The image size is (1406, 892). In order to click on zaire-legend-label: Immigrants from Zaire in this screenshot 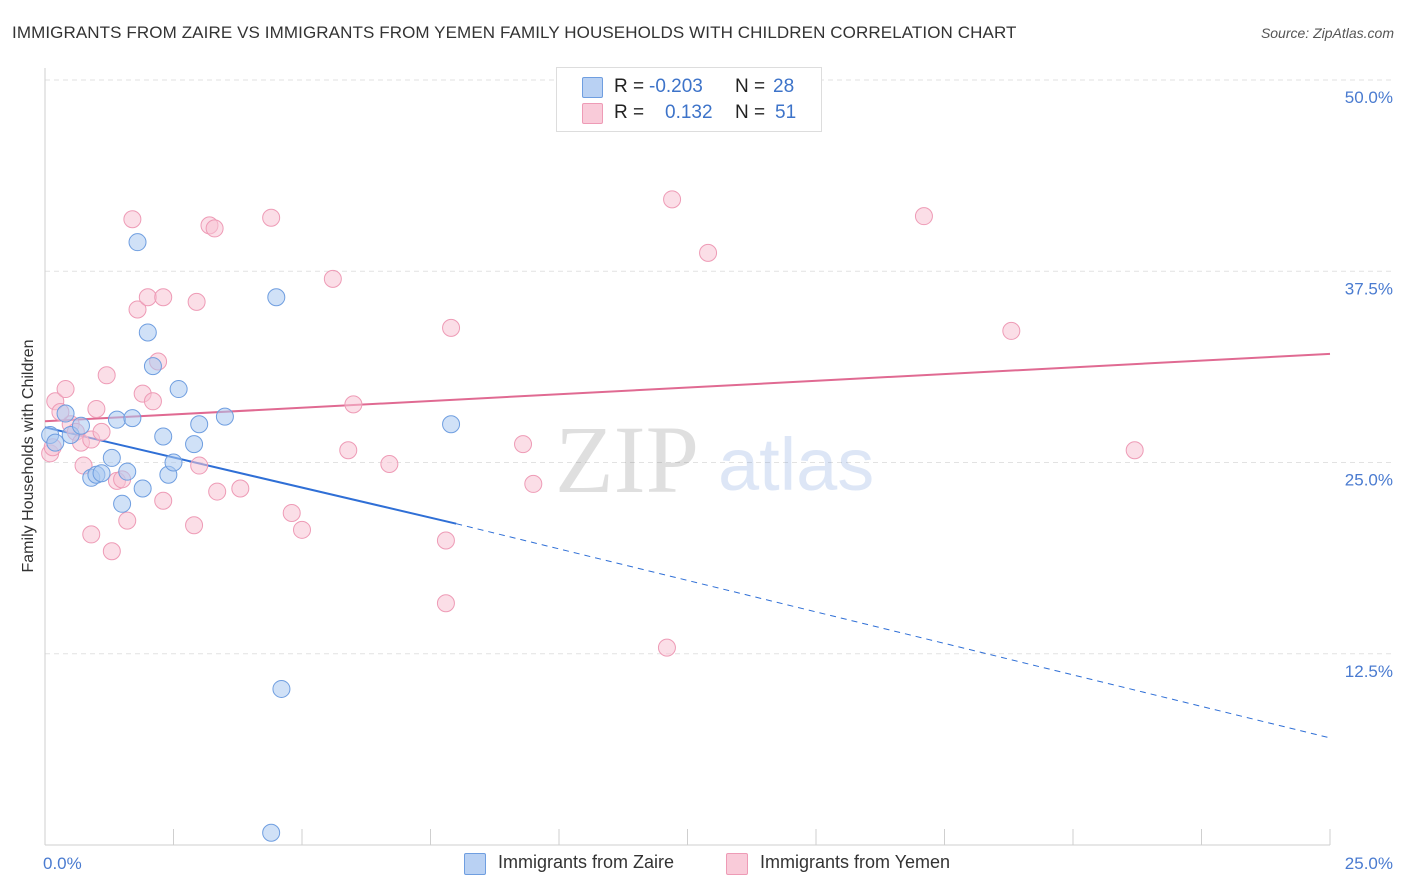, I will do `click(586, 862)`.